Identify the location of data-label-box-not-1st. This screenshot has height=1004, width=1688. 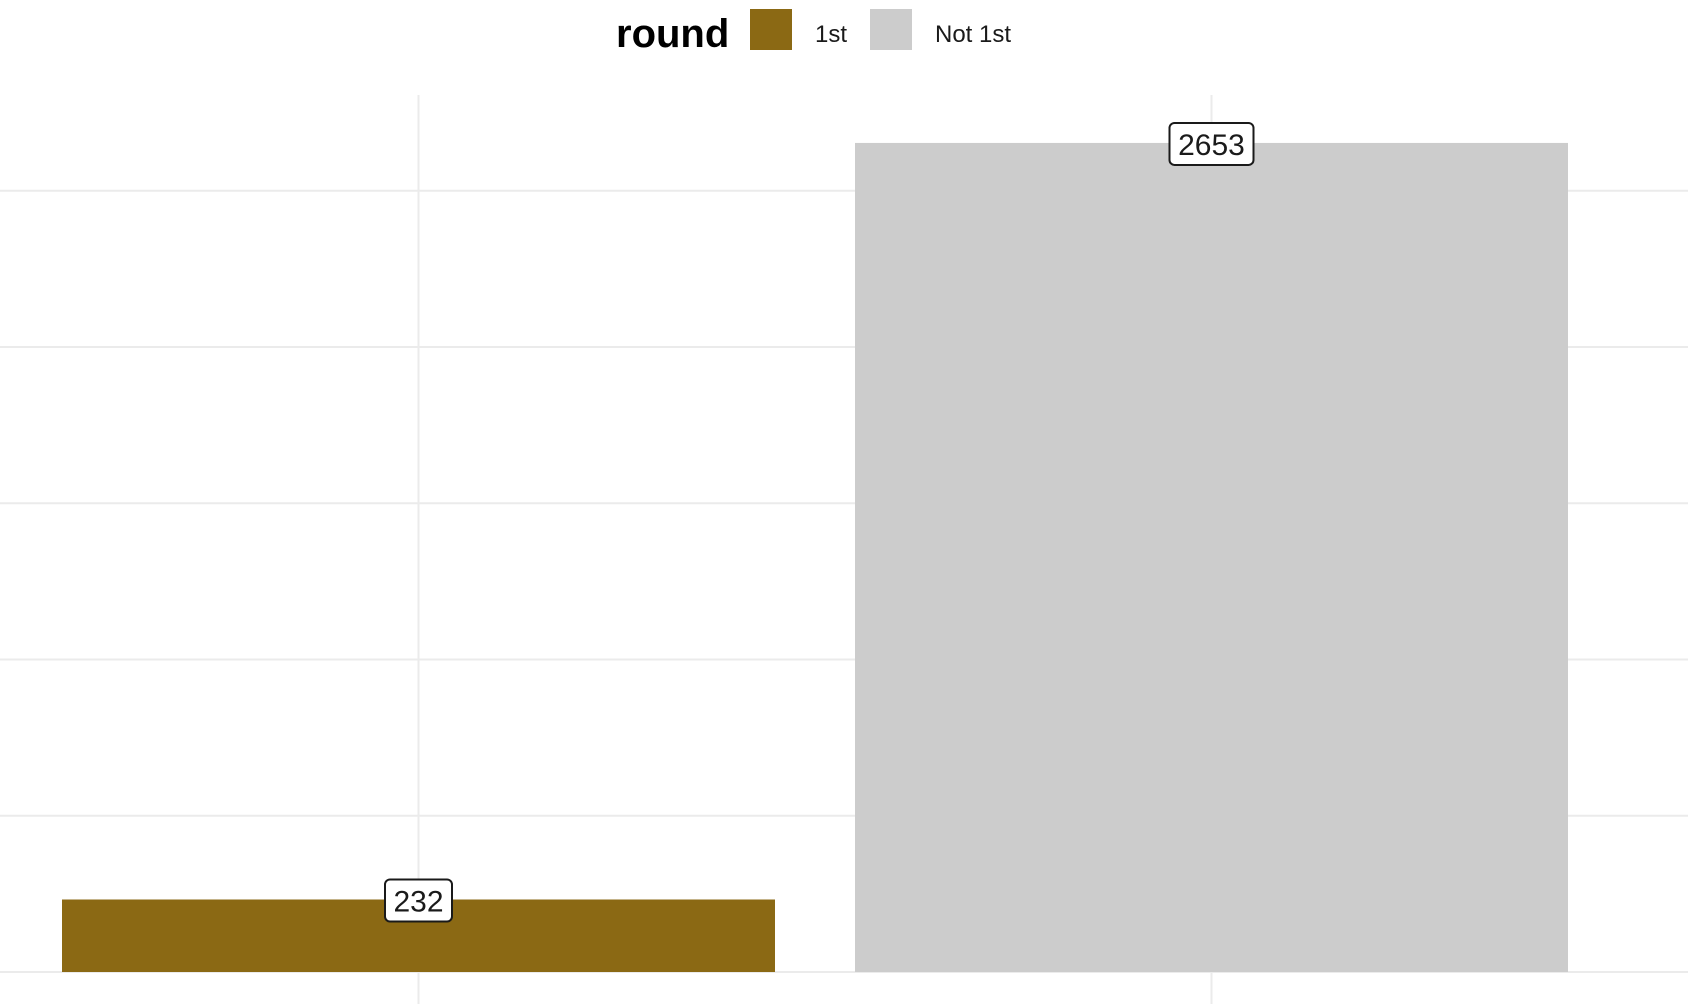
(1211, 143).